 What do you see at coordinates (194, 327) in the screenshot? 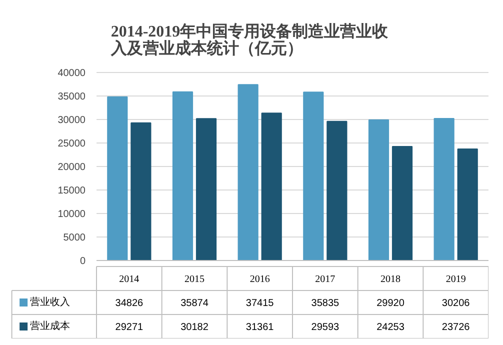
I see `data-label: 30182` at bounding box center [194, 327].